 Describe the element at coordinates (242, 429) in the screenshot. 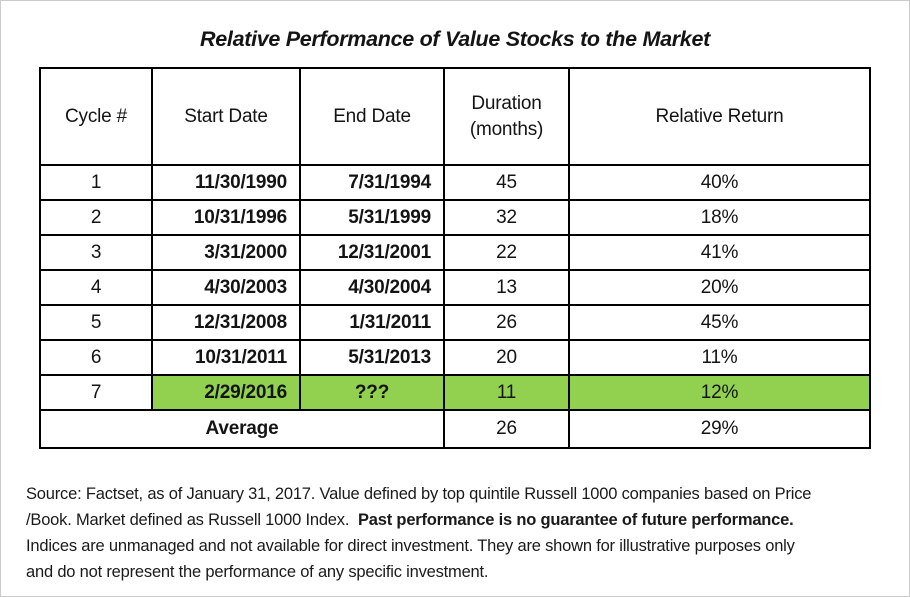

I see `average-label: Average` at that location.